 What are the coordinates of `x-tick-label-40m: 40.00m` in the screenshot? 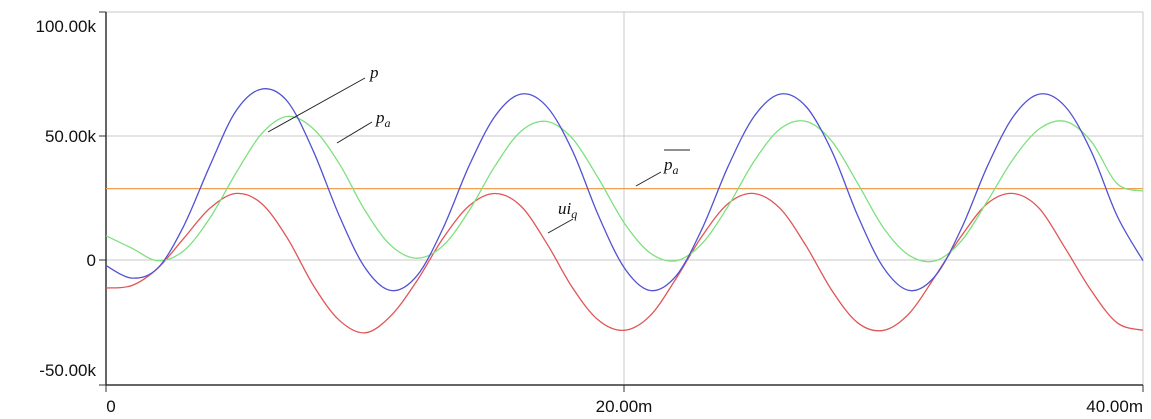 It's located at (1114, 406).